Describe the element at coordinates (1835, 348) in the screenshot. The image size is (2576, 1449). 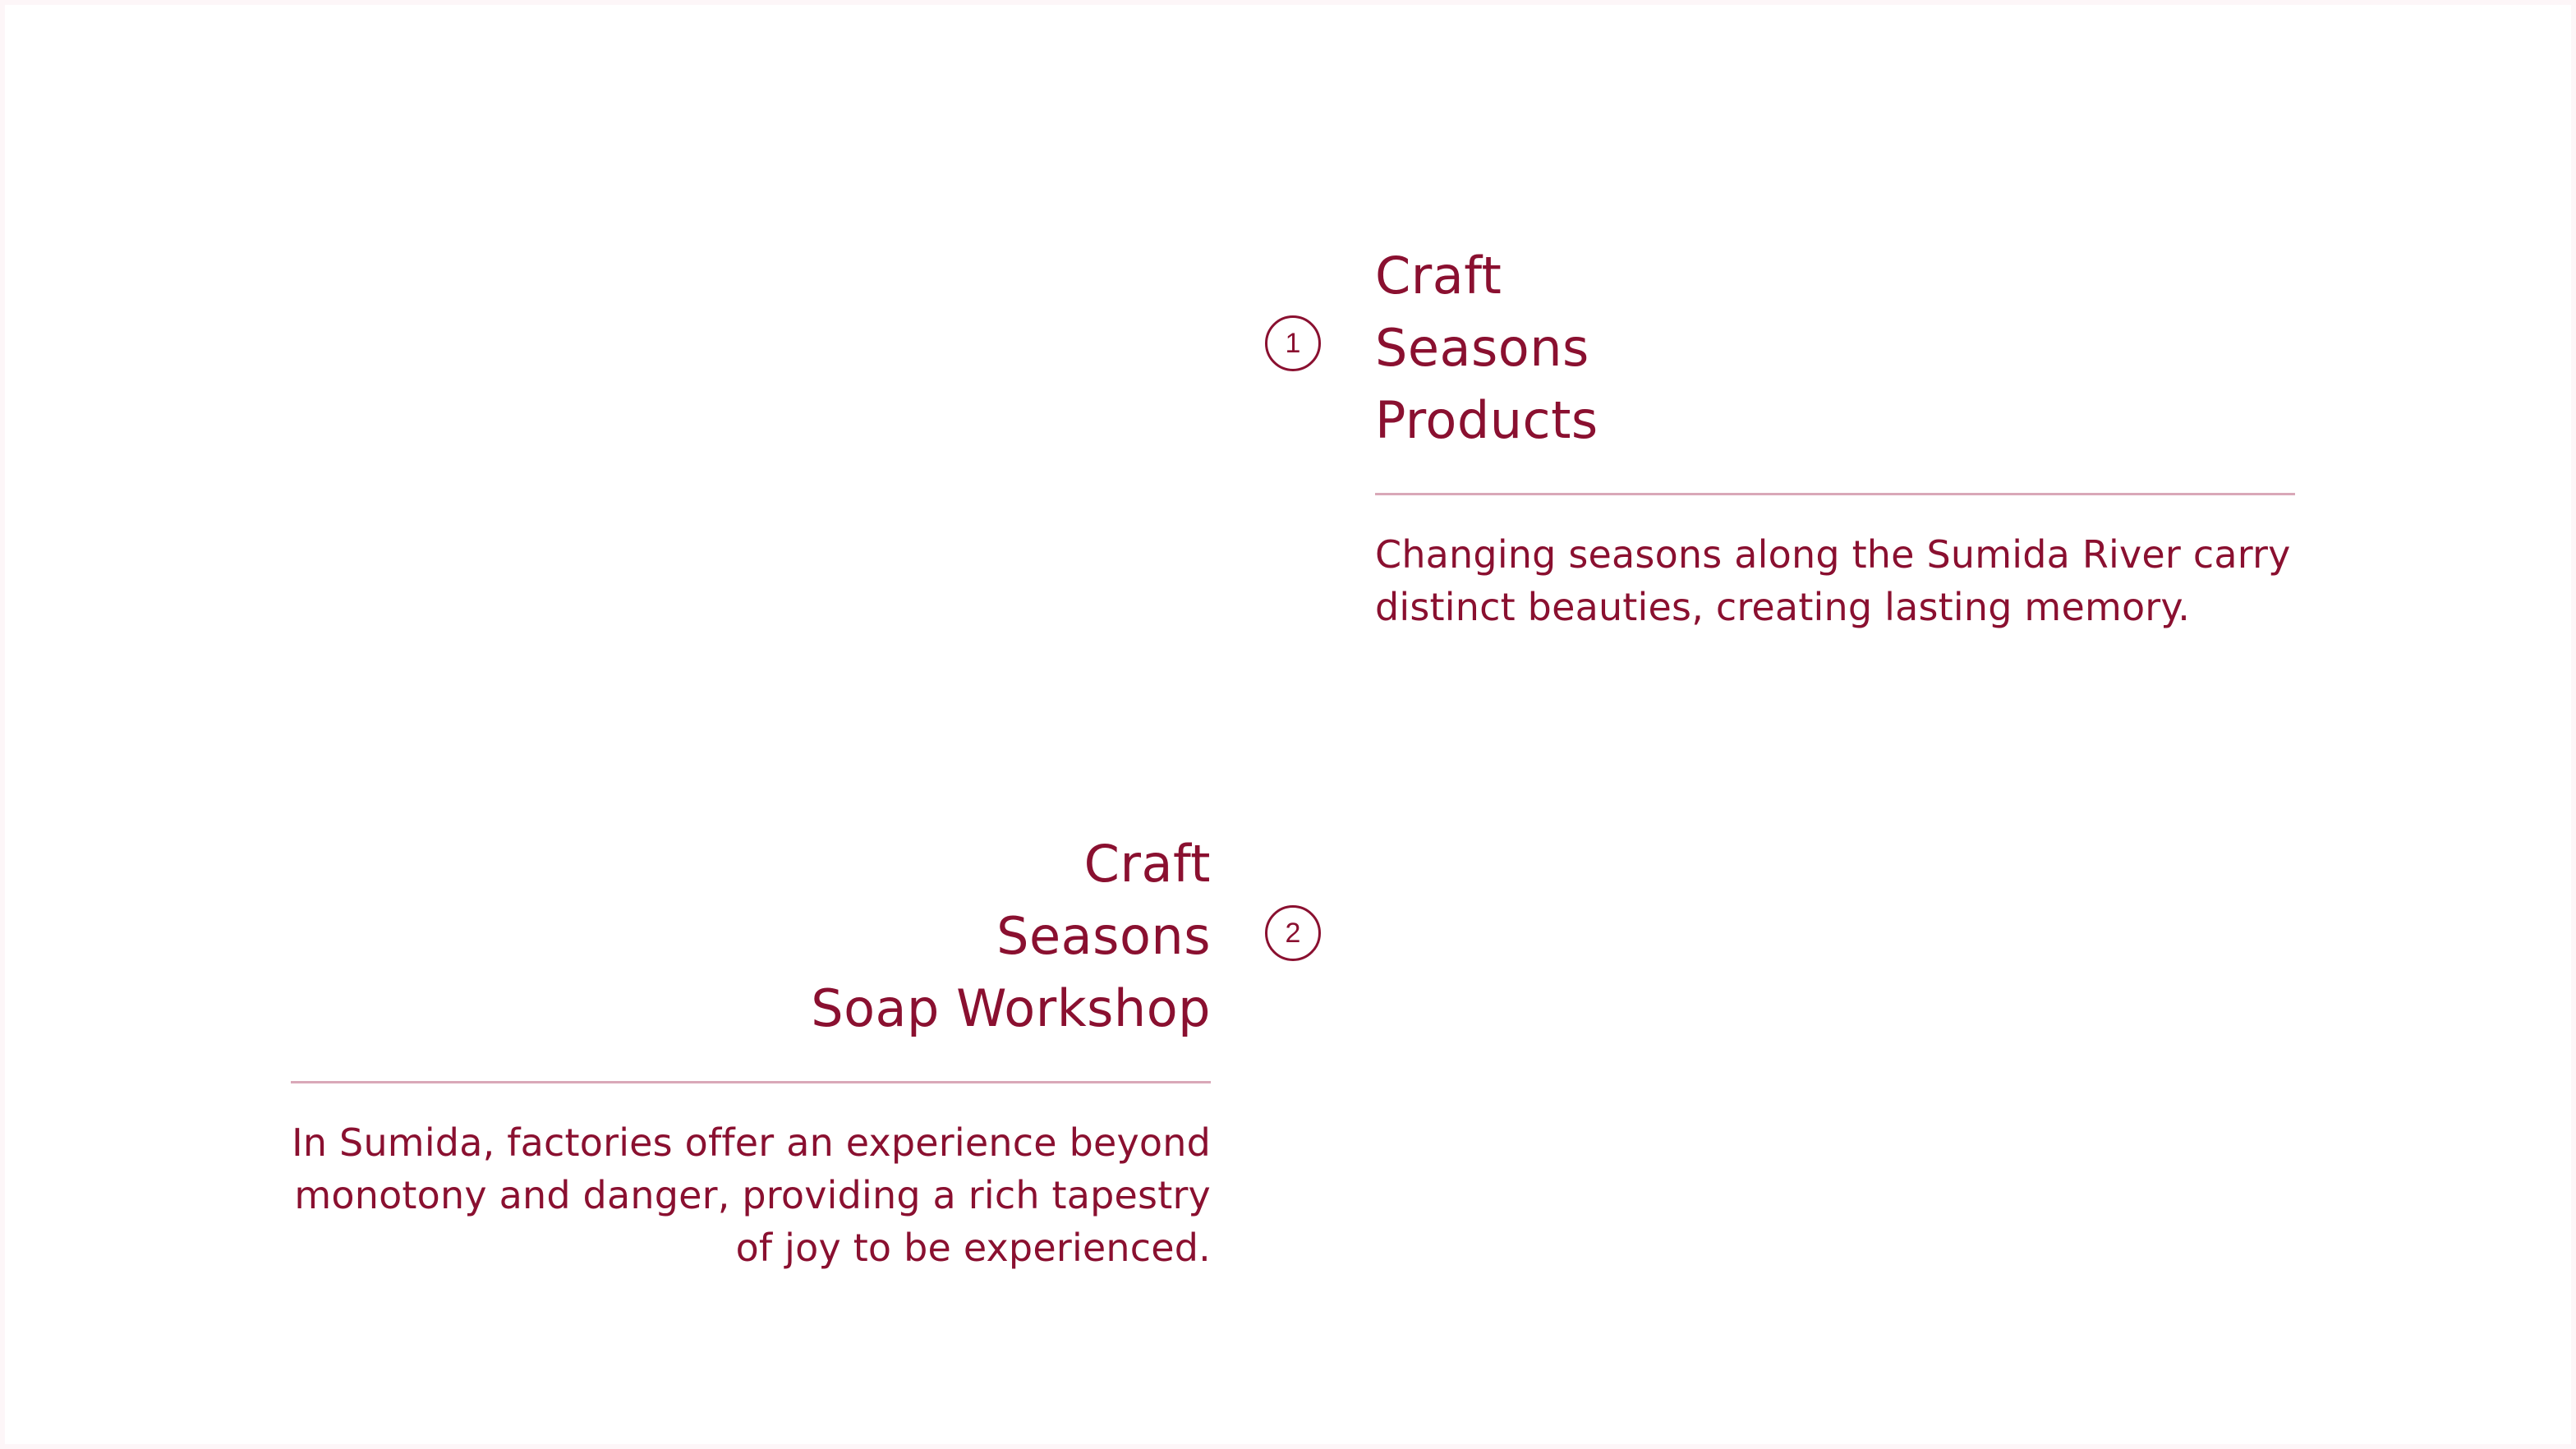
I see `feature-title: Craft Seasons Products` at that location.